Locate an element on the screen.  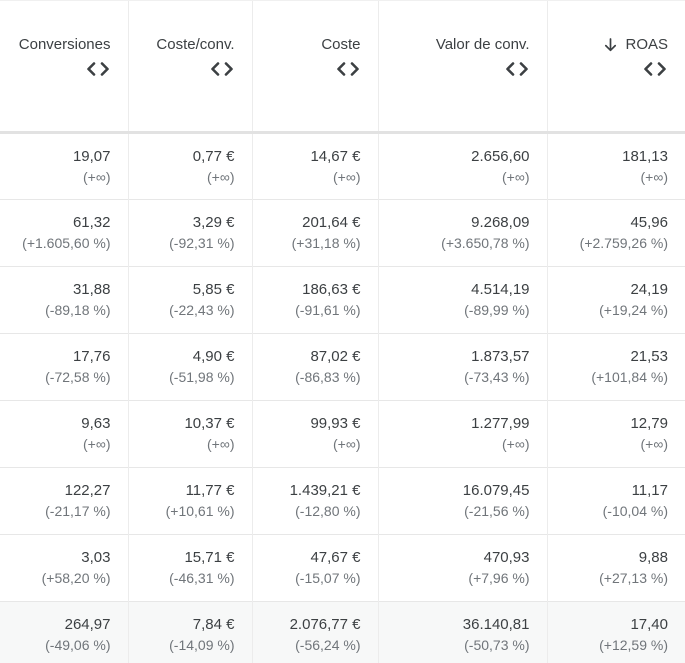
column-label-coste: Coste is located at coordinates (341, 44).